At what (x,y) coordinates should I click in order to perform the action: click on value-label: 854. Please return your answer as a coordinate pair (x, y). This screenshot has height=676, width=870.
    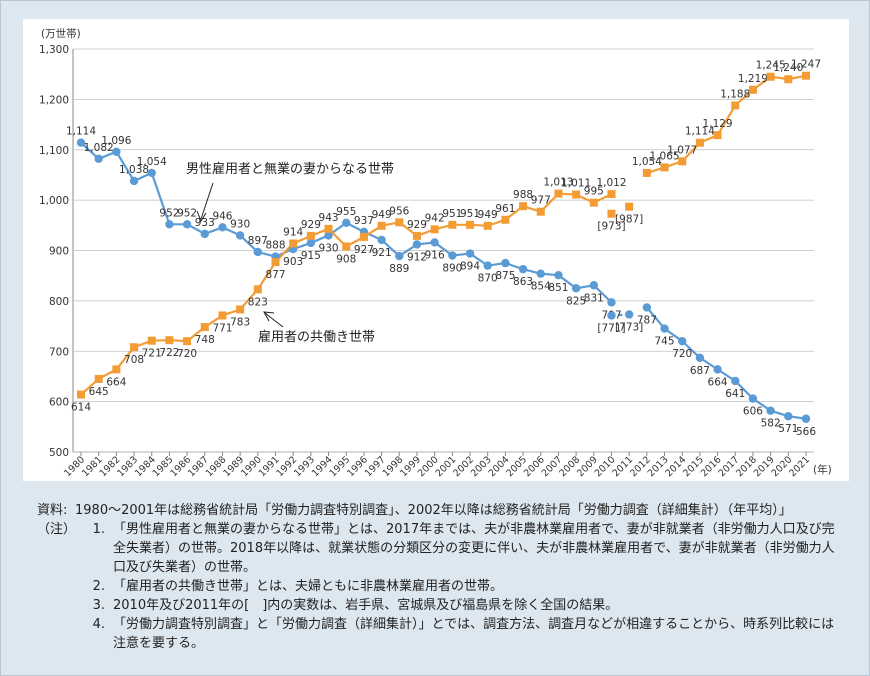
    Looking at the image, I should click on (541, 287).